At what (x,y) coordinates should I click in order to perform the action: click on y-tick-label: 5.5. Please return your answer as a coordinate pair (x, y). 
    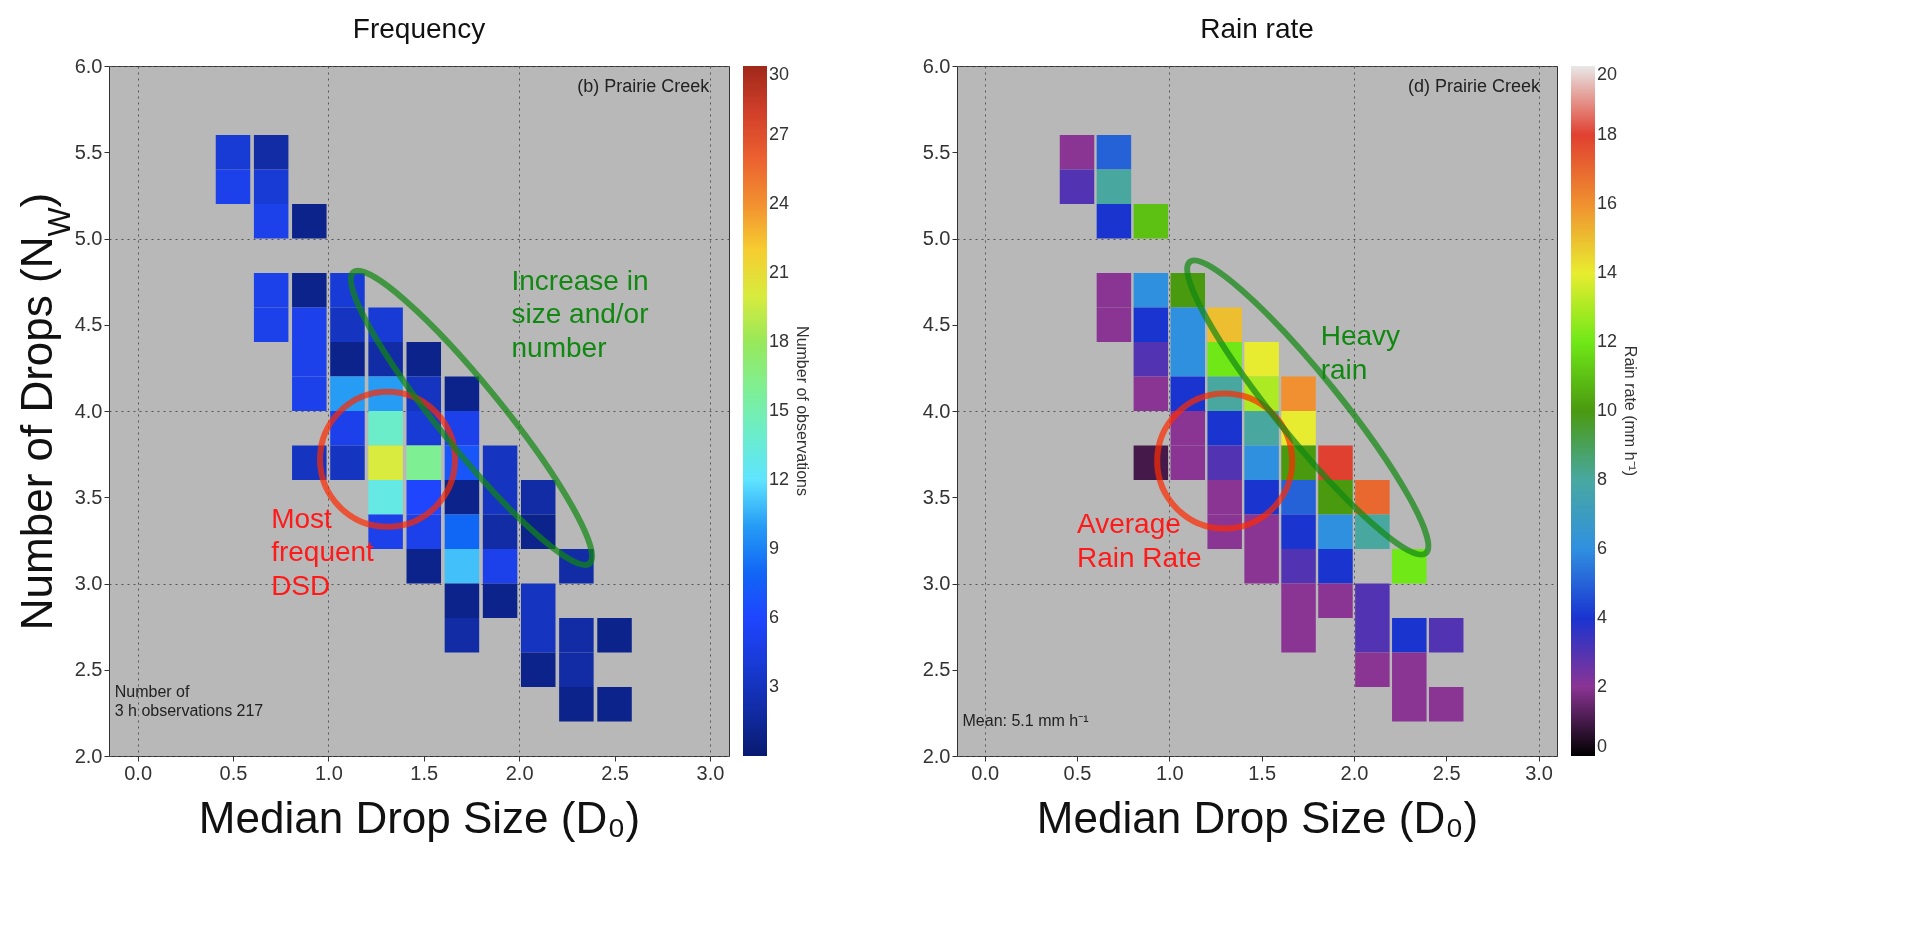
    Looking at the image, I should click on (88, 151).